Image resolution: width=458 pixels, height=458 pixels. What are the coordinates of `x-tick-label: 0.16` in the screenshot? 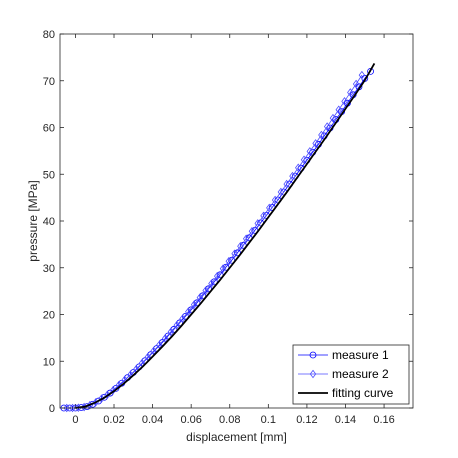 It's located at (383, 420).